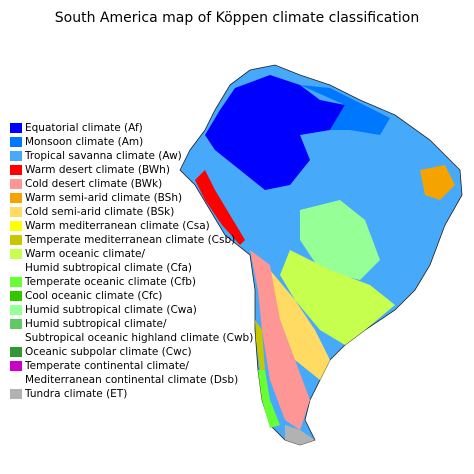  I want to click on region-am, so click(345, 110).